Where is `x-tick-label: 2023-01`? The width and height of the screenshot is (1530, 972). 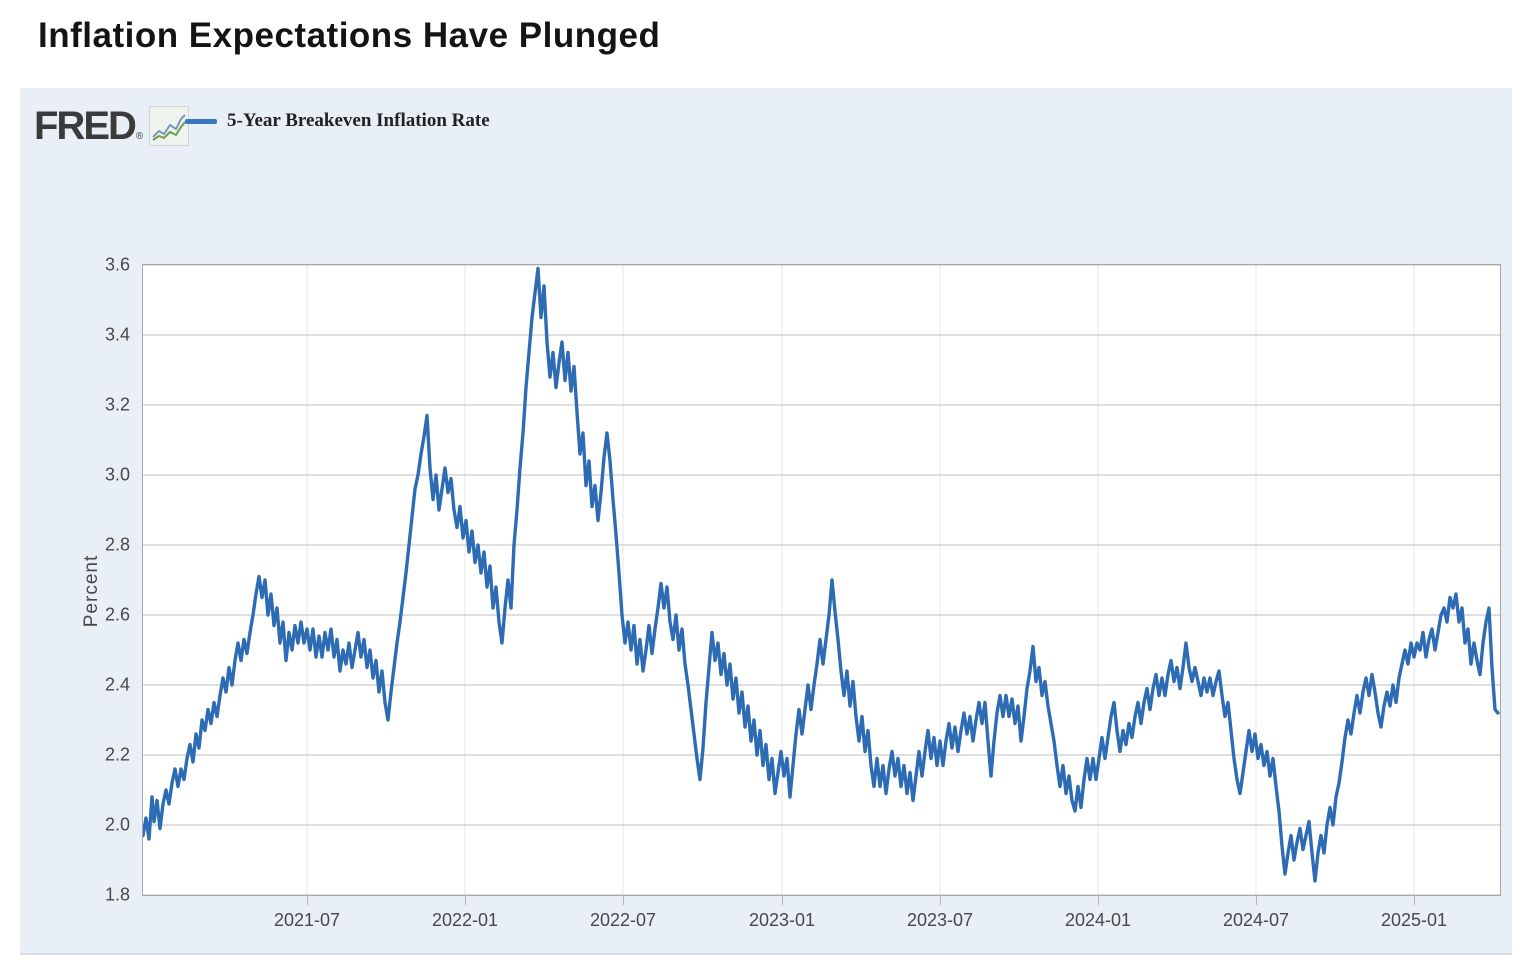 x-tick-label: 2023-01 is located at coordinates (782, 920).